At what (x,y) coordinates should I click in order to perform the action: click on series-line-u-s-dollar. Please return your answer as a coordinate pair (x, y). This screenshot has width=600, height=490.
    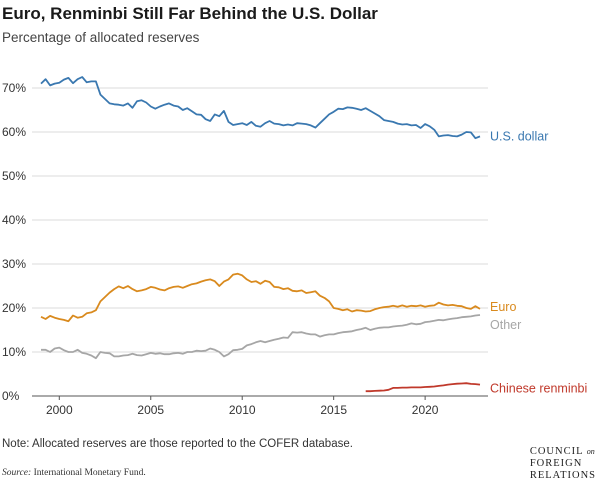
    Looking at the image, I should click on (260, 108).